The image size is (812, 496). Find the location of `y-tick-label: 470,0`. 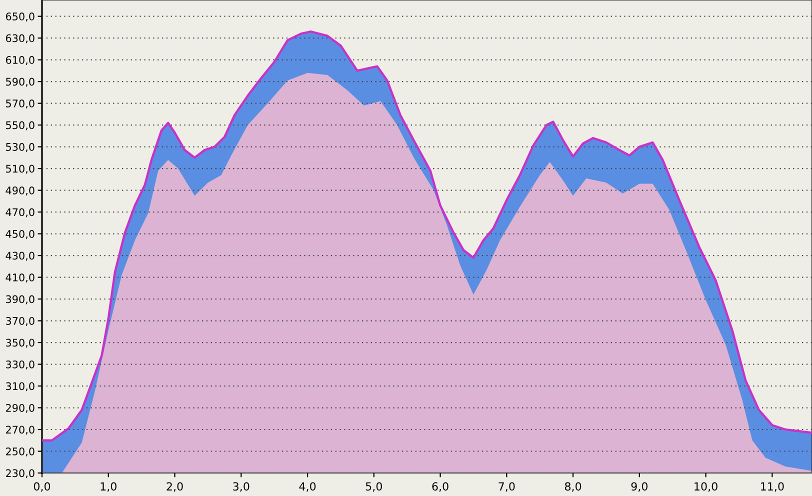

y-tick-label: 470,0 is located at coordinates (20, 213).